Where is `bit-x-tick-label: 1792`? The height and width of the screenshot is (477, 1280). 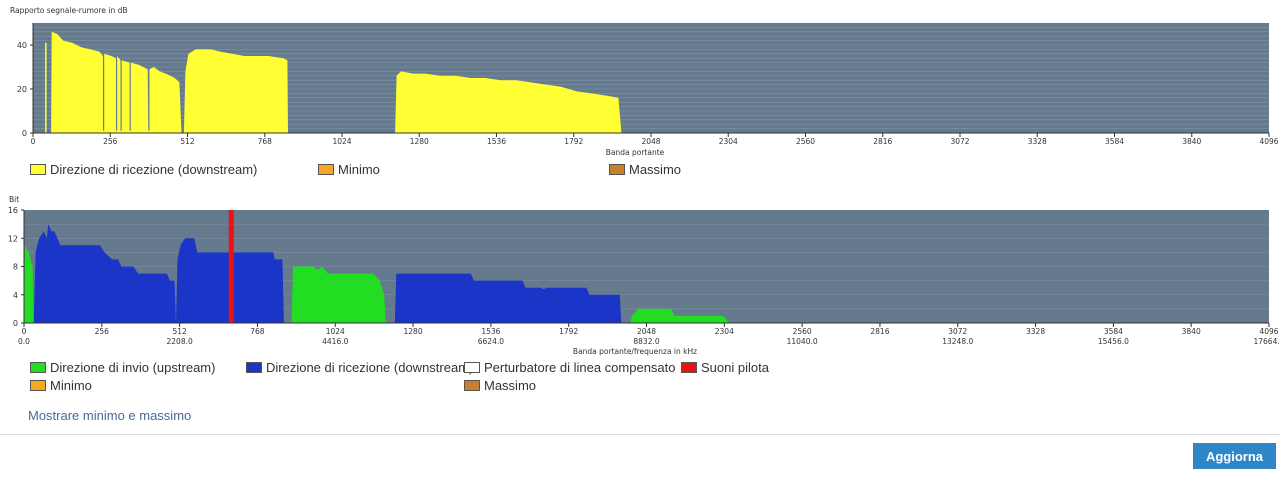
bit-x-tick-label: 1792 is located at coordinates (568, 331).